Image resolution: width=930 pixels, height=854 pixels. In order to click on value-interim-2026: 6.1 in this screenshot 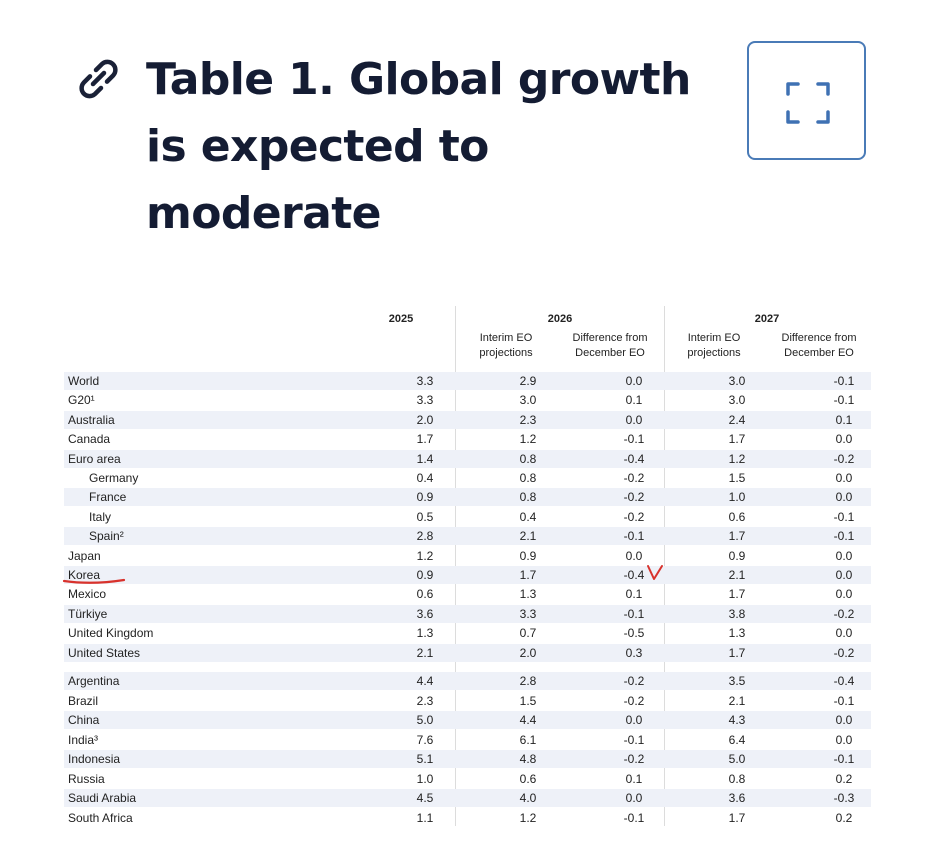, I will do `click(528, 739)`.